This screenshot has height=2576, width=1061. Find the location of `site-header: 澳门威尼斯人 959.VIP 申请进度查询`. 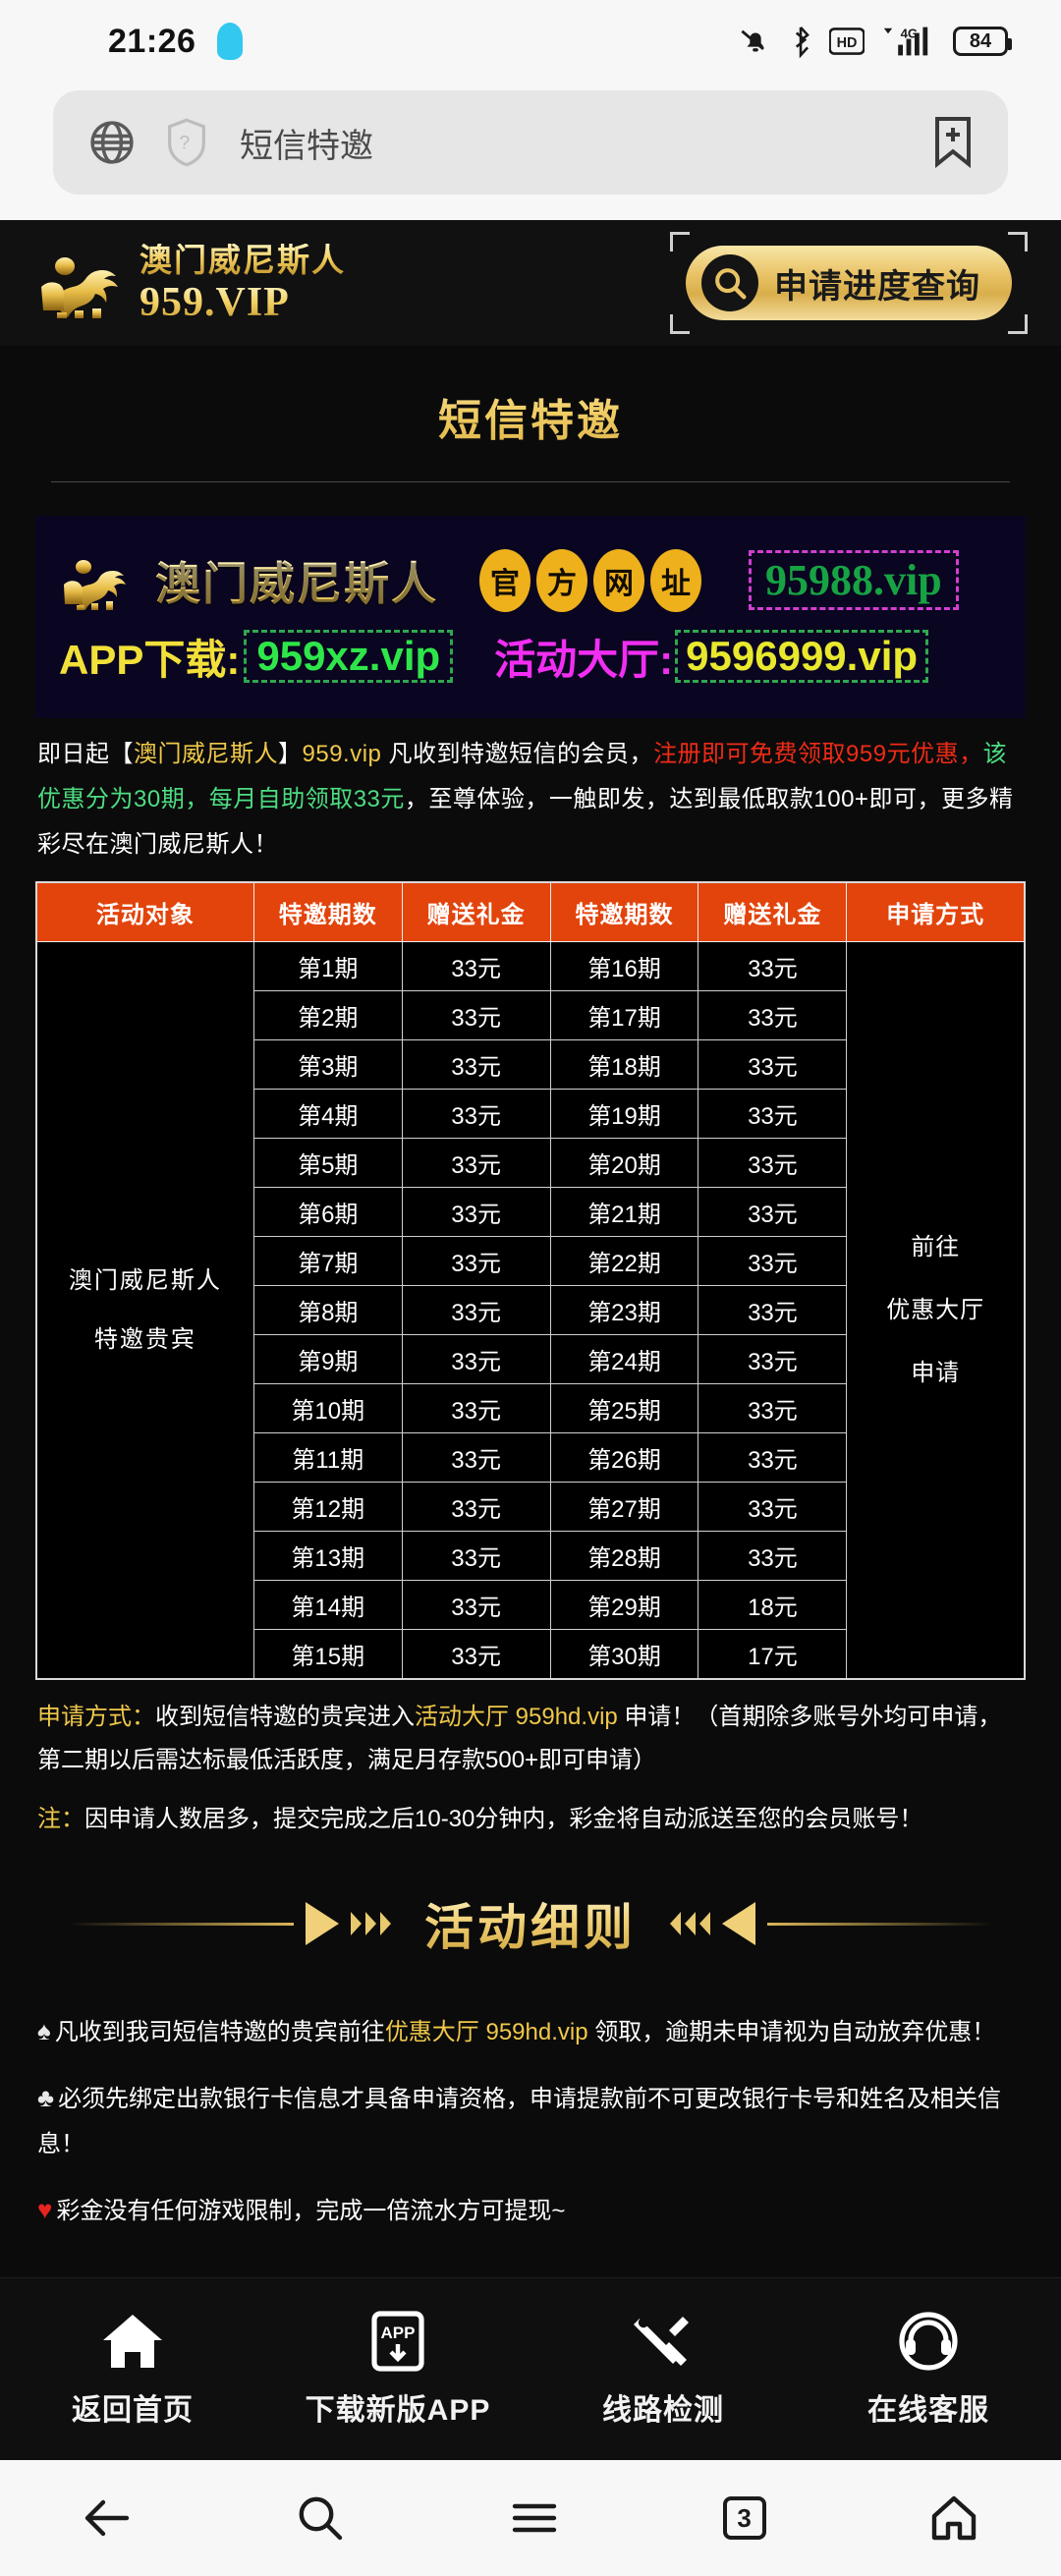

site-header: 澳门威尼斯人 959.VIP 申请进度查询 is located at coordinates (530, 283).